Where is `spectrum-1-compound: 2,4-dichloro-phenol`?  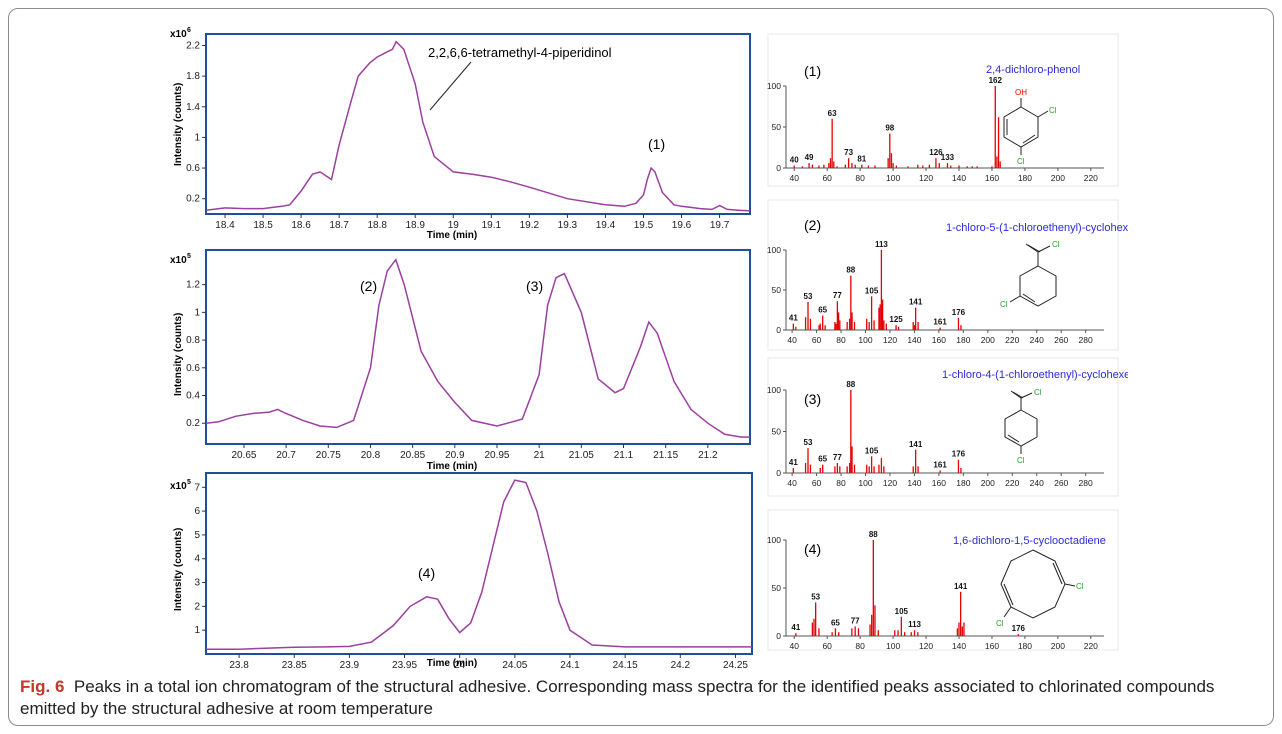
spectrum-1-compound: 2,4-dichloro-phenol is located at coordinates (1033, 70).